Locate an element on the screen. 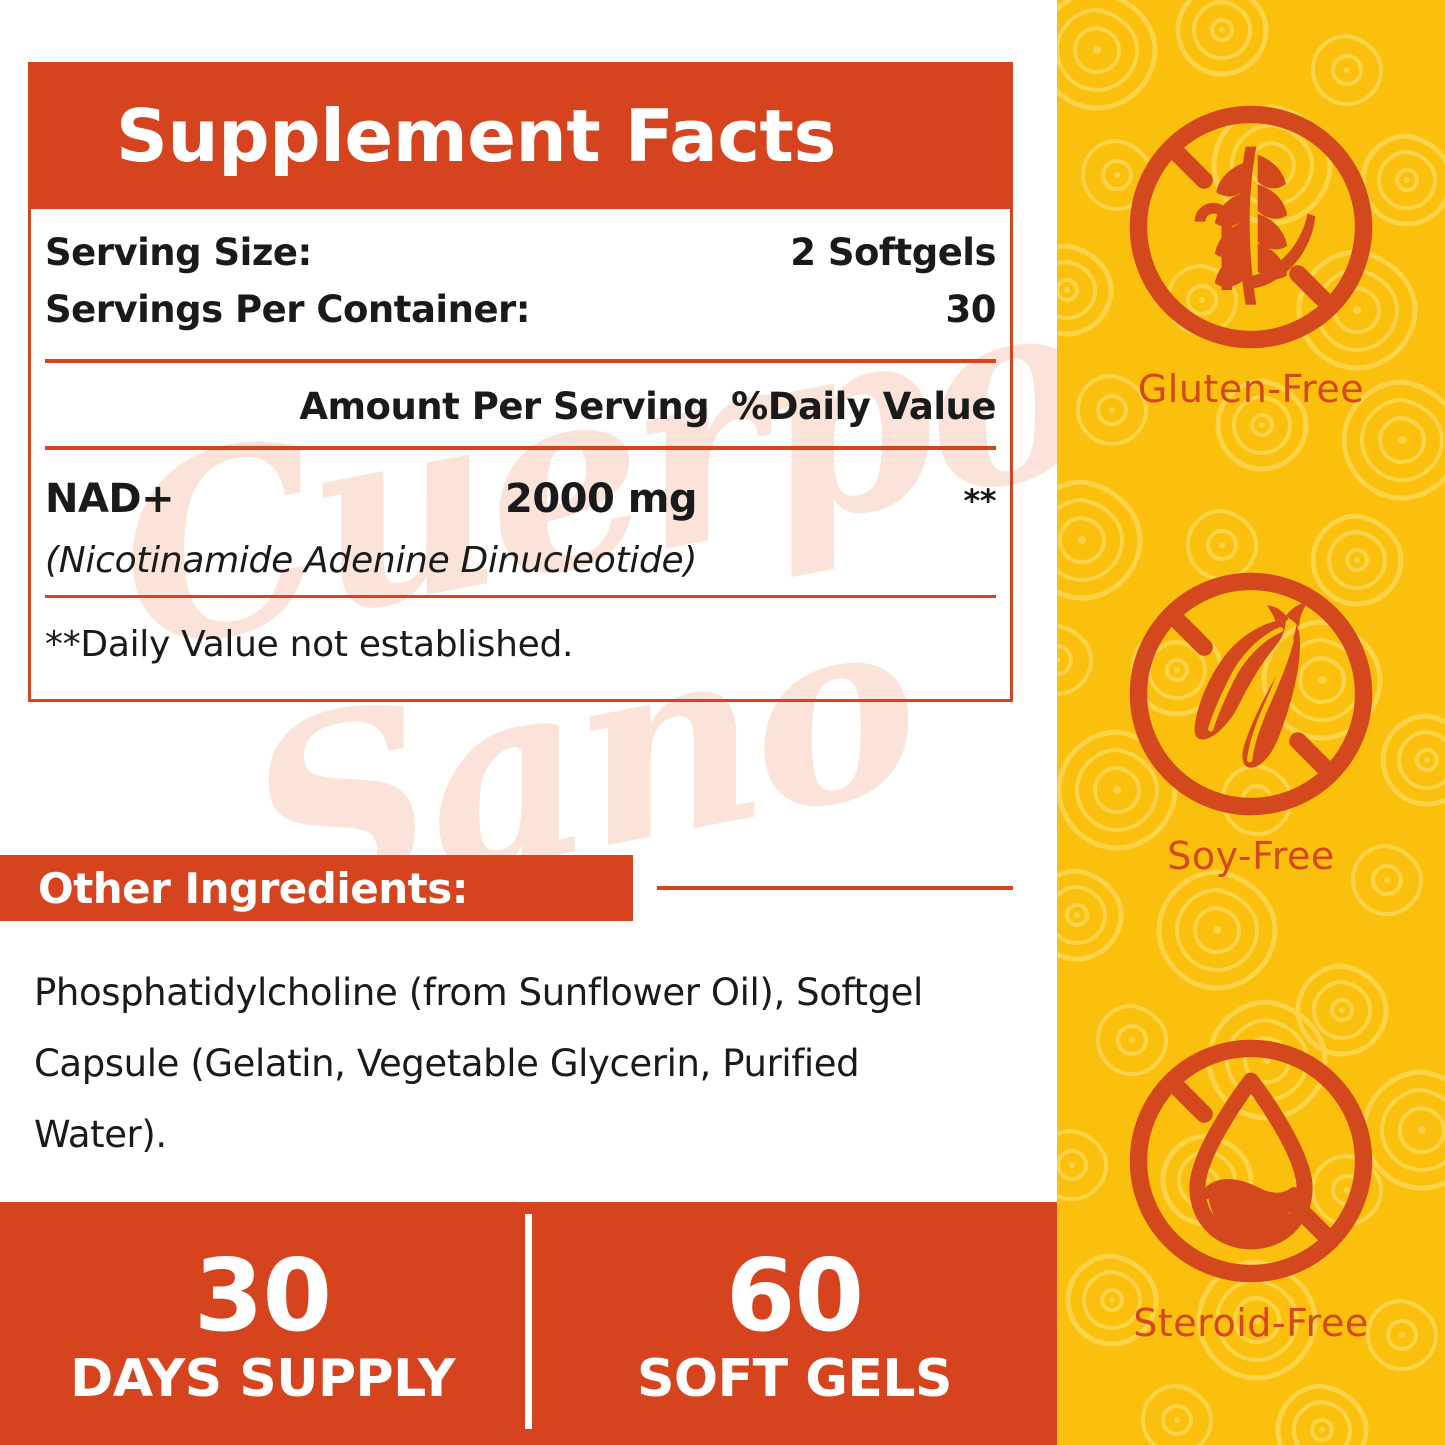 The width and height of the screenshot is (1445, 1445). badge-gluten-free-label: Gluten-Free is located at coordinates (1251, 388).